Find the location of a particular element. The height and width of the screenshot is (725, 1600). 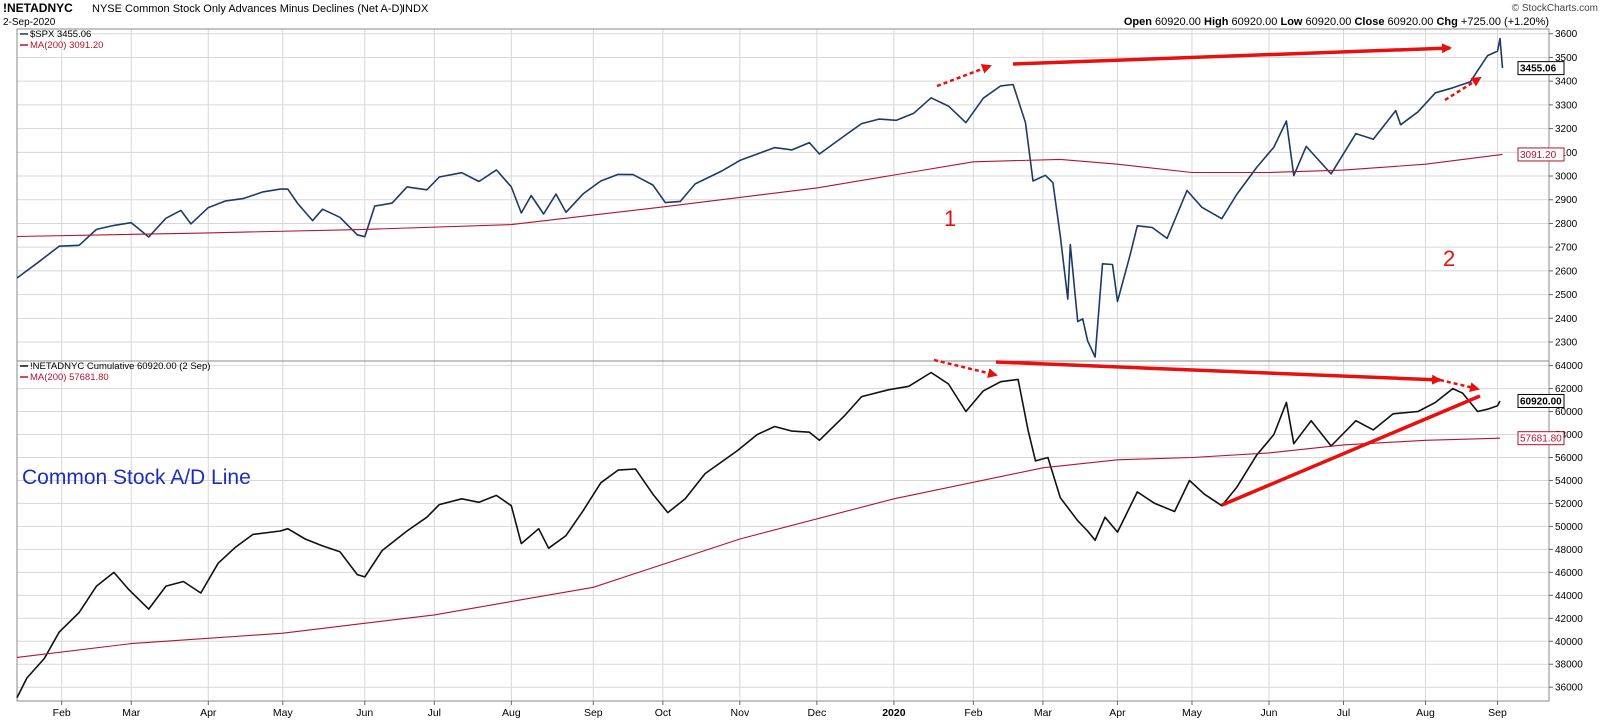

y-tick-label: 3400 is located at coordinates (1566, 82).